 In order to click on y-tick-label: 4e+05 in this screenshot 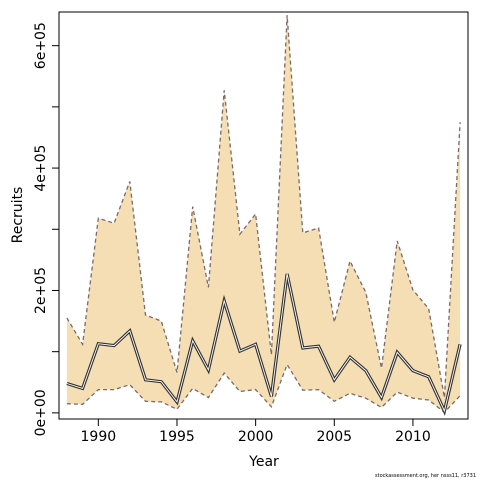, I will do `click(41, 168)`.